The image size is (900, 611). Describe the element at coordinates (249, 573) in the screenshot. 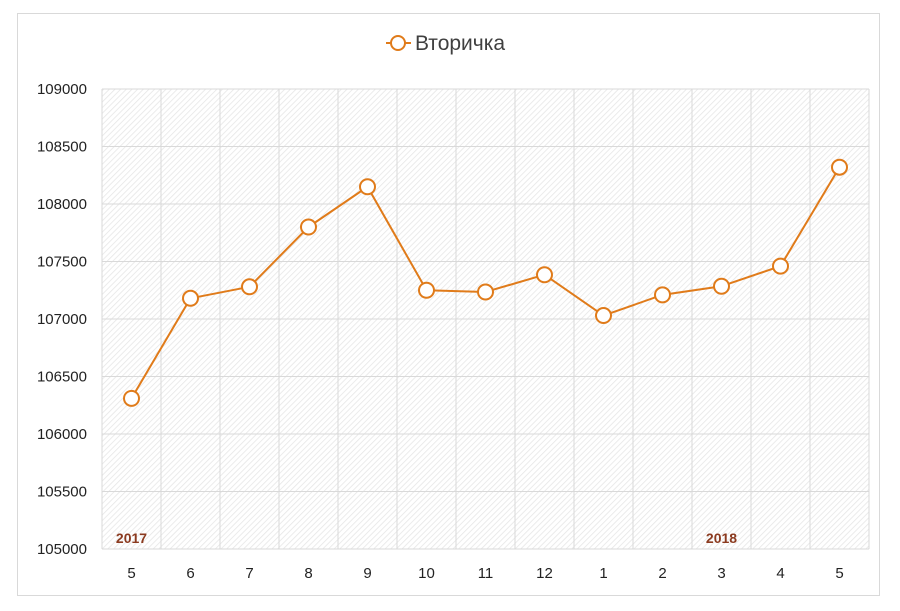

I see `x-tick-label: 7` at that location.